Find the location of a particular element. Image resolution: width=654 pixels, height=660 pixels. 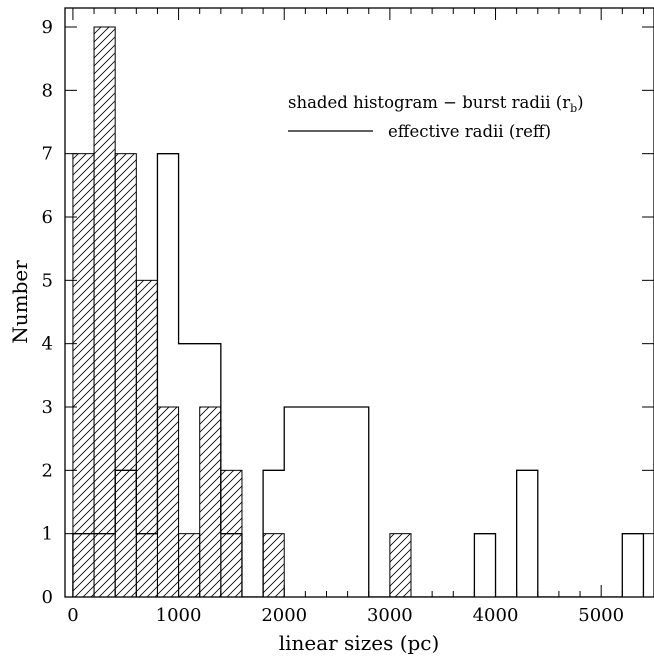

x-axis-label: linear sizes (pc) is located at coordinates (359, 643).